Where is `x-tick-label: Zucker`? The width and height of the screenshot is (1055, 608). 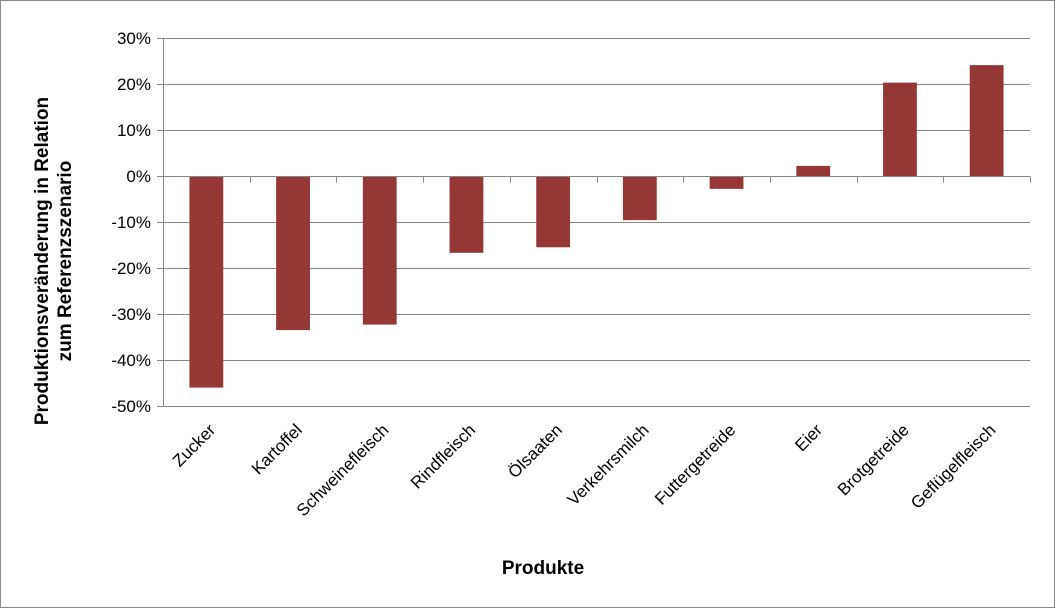 x-tick-label: Zucker is located at coordinates (194, 445).